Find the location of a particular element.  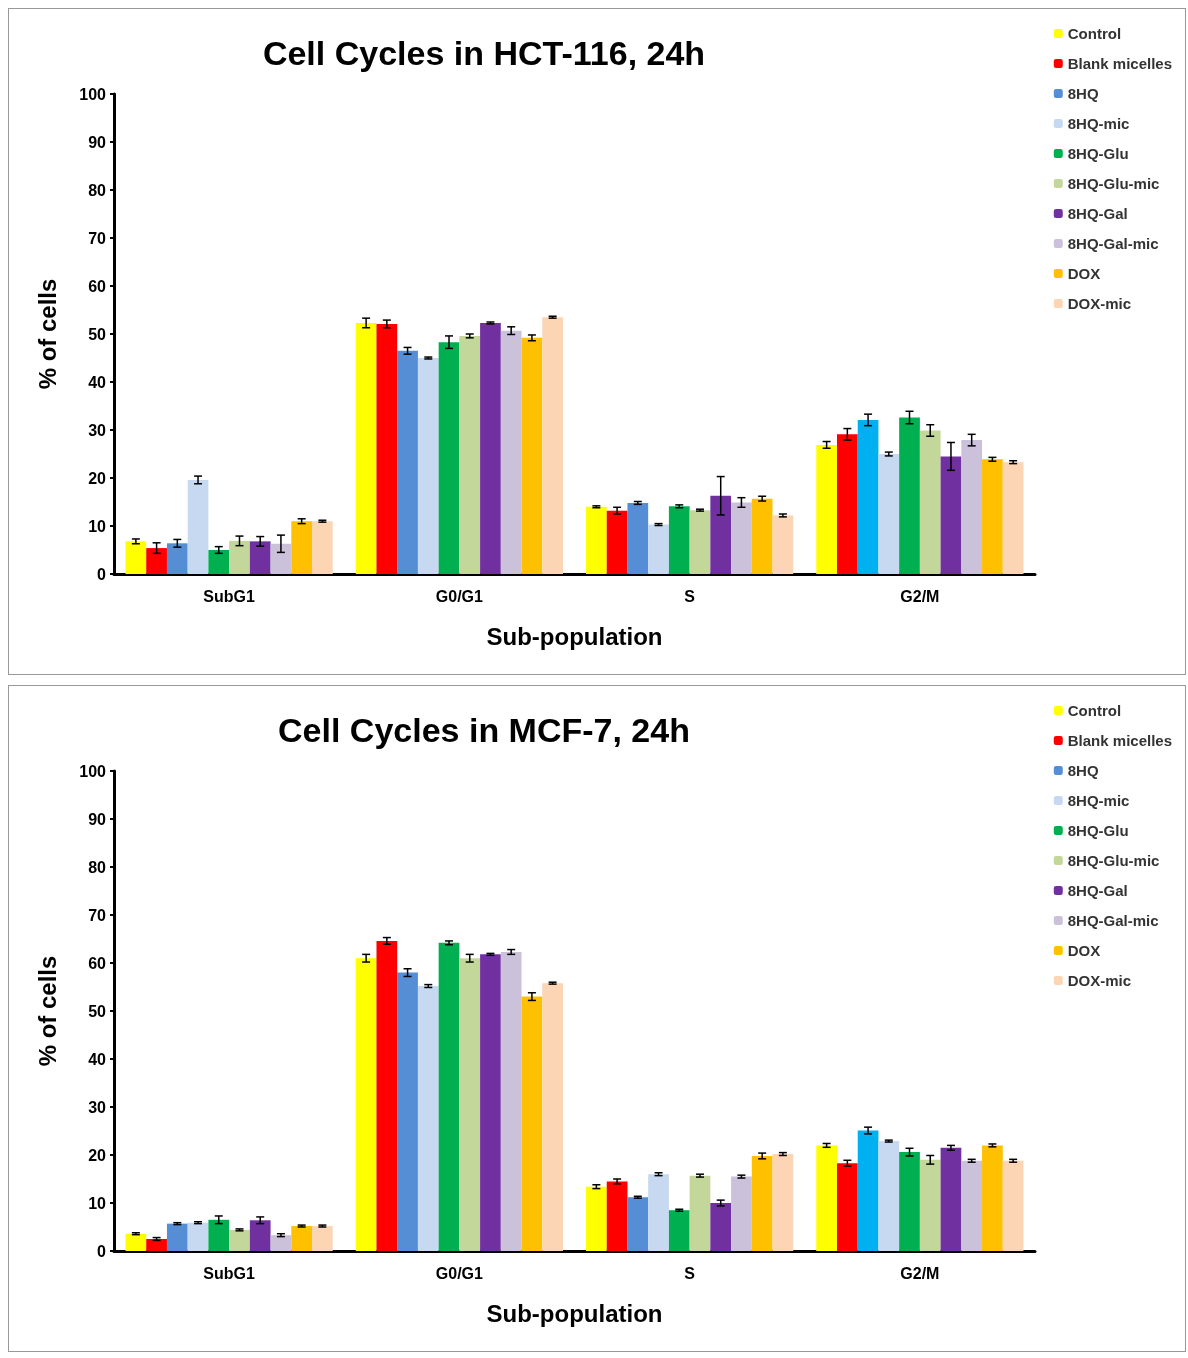

y-tick-label: 10 is located at coordinates (97, 1203).